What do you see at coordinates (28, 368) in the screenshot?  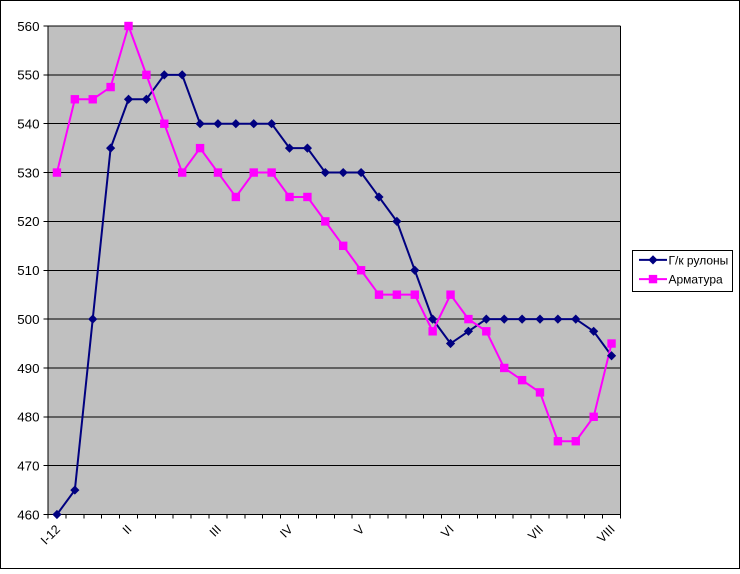 I see `svg-text: 490` at bounding box center [28, 368].